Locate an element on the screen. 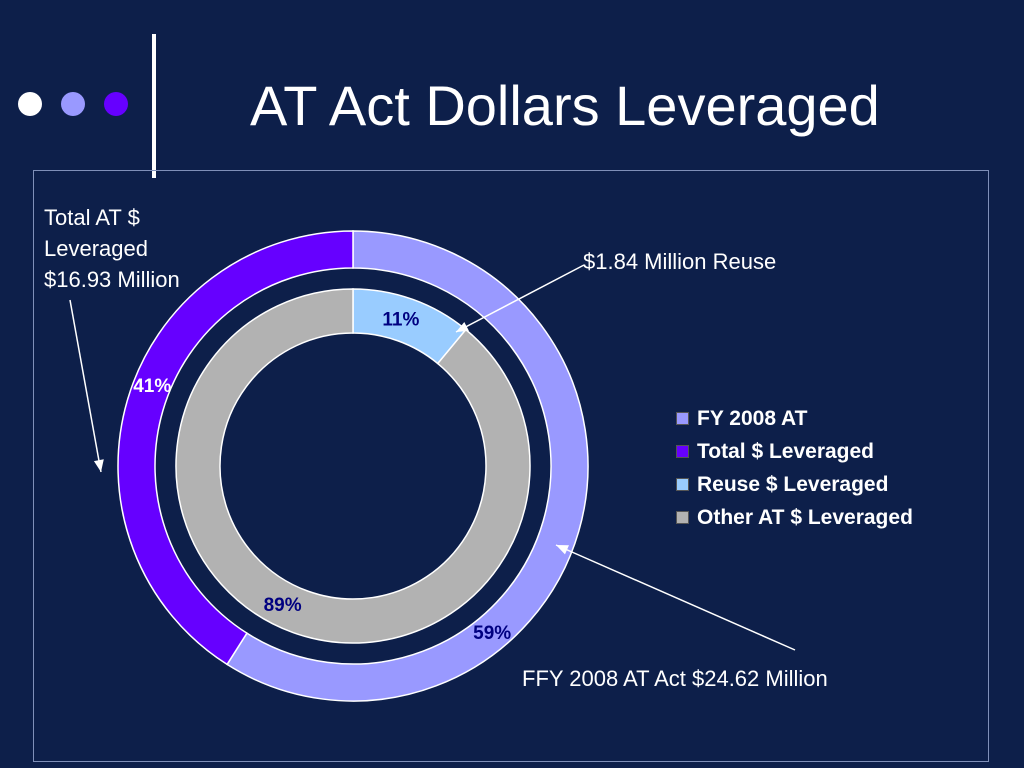 The height and width of the screenshot is (768, 1024). legend-item-total: Total $ Leveraged is located at coordinates (794, 451).